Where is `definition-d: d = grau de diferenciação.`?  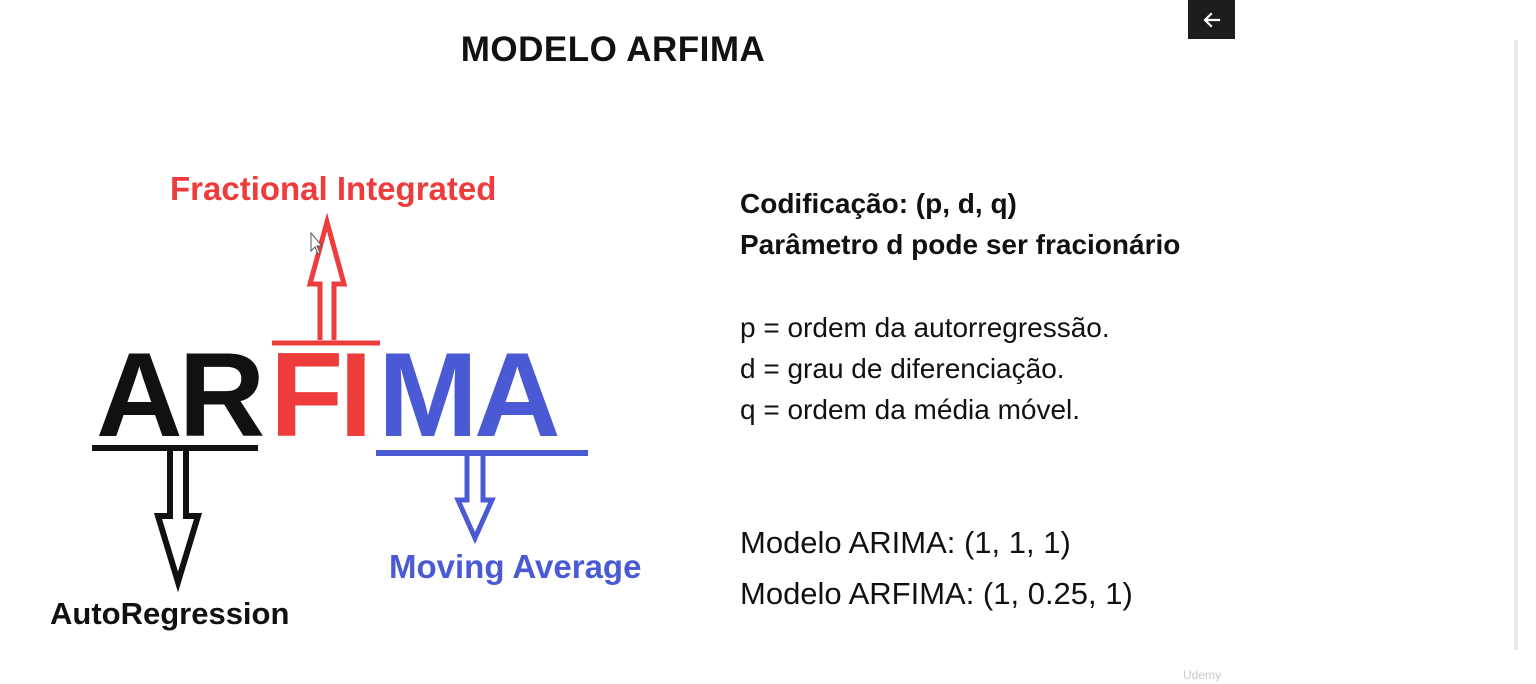
definition-d: d = grau de diferenciação. is located at coordinates (902, 368).